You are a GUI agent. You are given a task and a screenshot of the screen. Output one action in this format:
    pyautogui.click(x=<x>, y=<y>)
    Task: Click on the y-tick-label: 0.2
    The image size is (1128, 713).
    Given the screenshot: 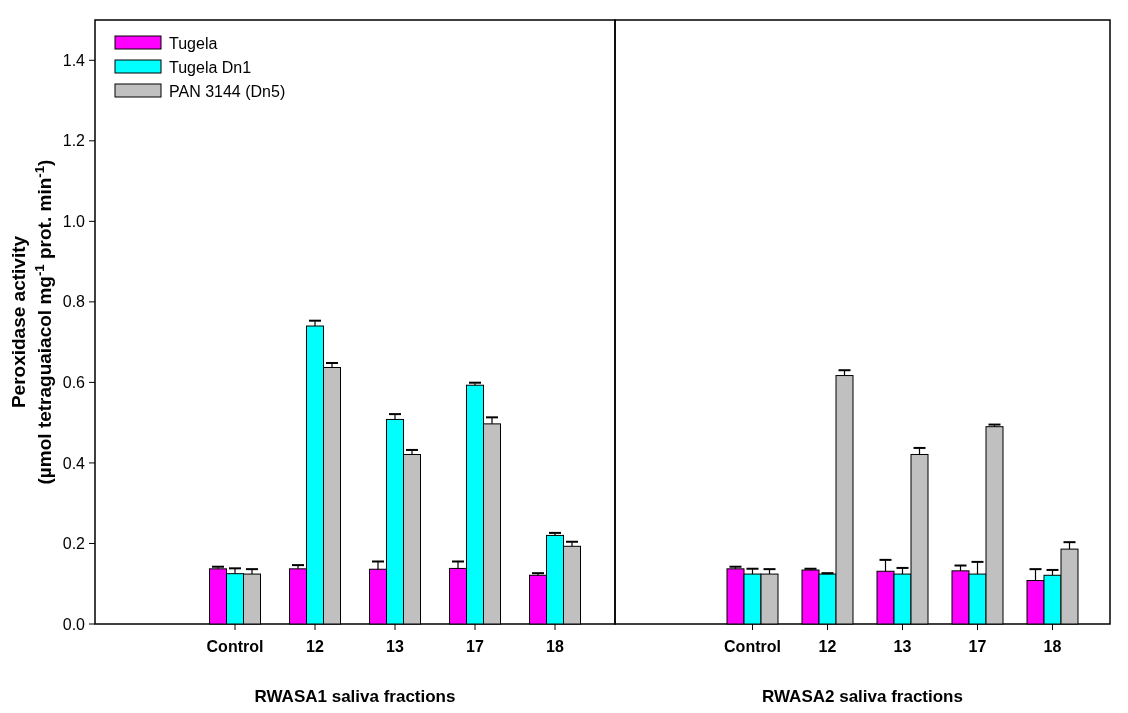 What is the action you would take?
    pyautogui.click(x=74, y=544)
    